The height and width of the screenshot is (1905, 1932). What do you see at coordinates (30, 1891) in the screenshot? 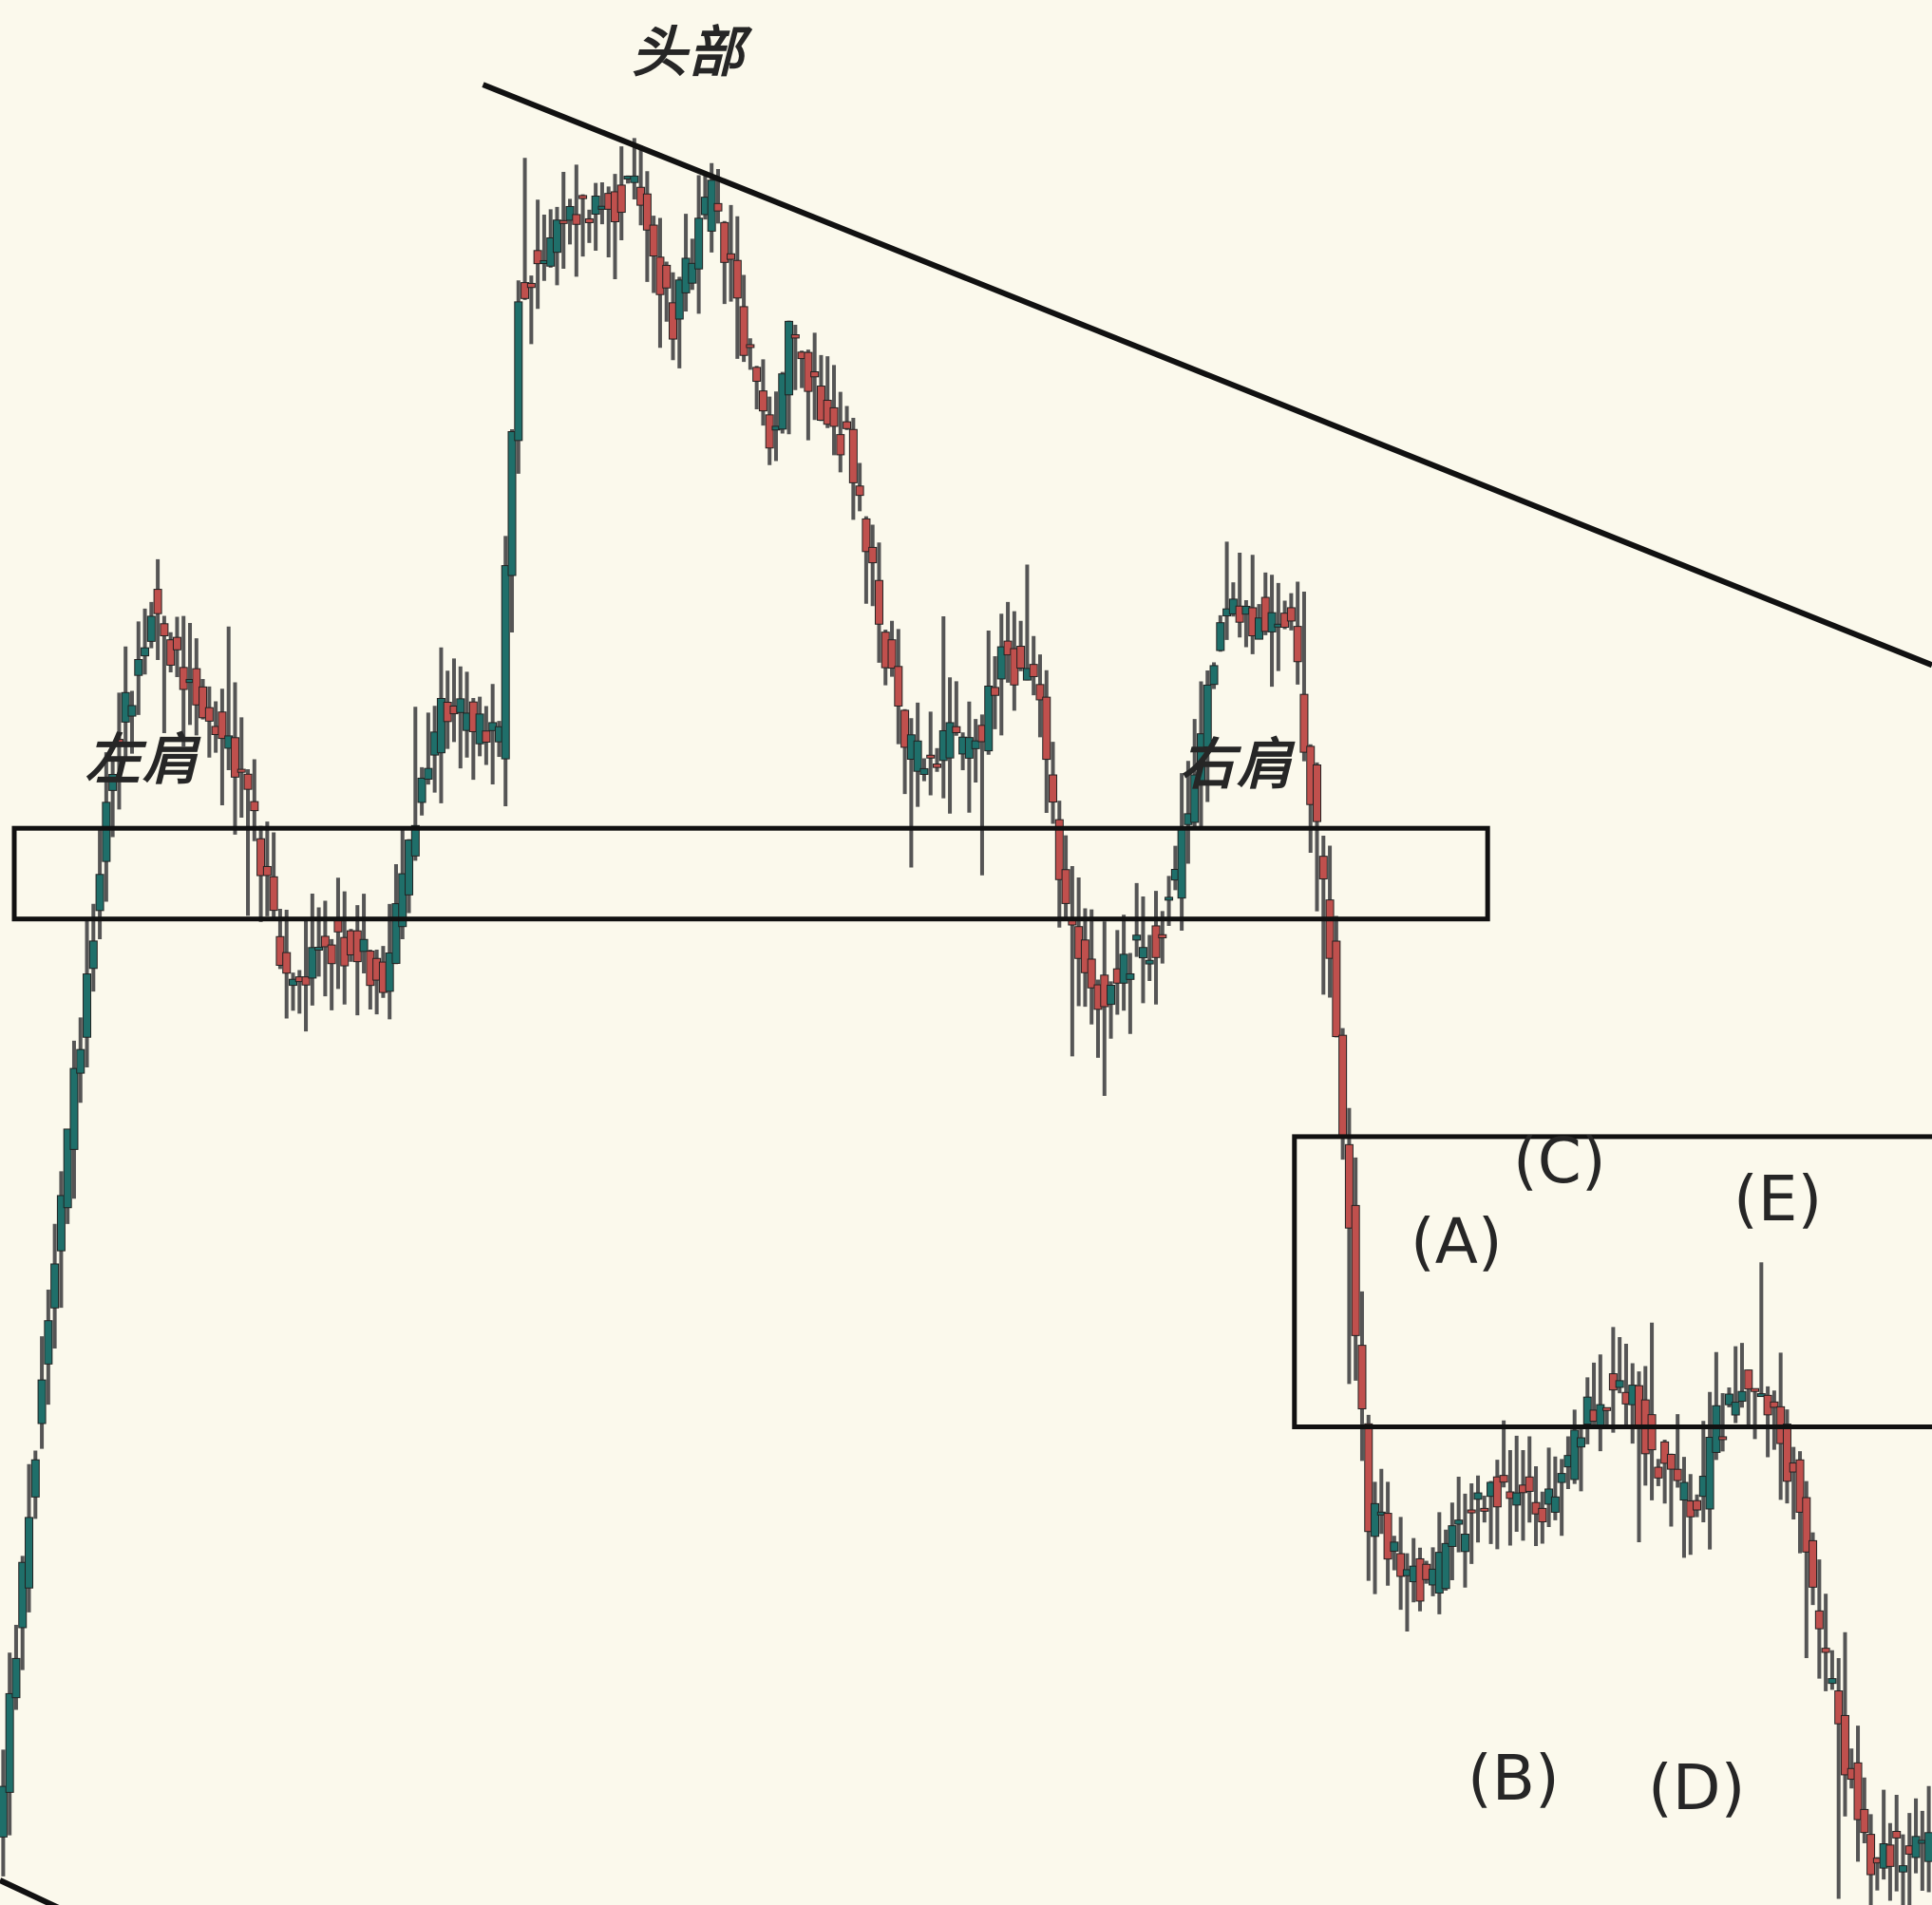
I see `lower-trendline` at bounding box center [30, 1891].